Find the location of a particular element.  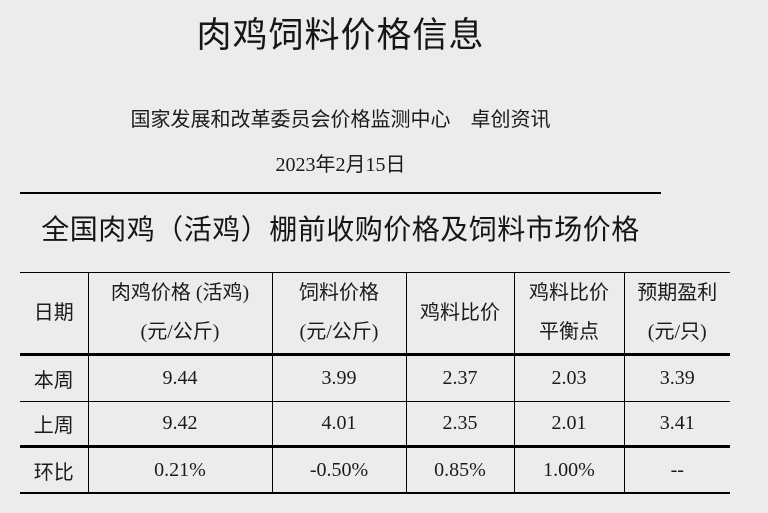

table-cell: 2.37 is located at coordinates (459, 378).